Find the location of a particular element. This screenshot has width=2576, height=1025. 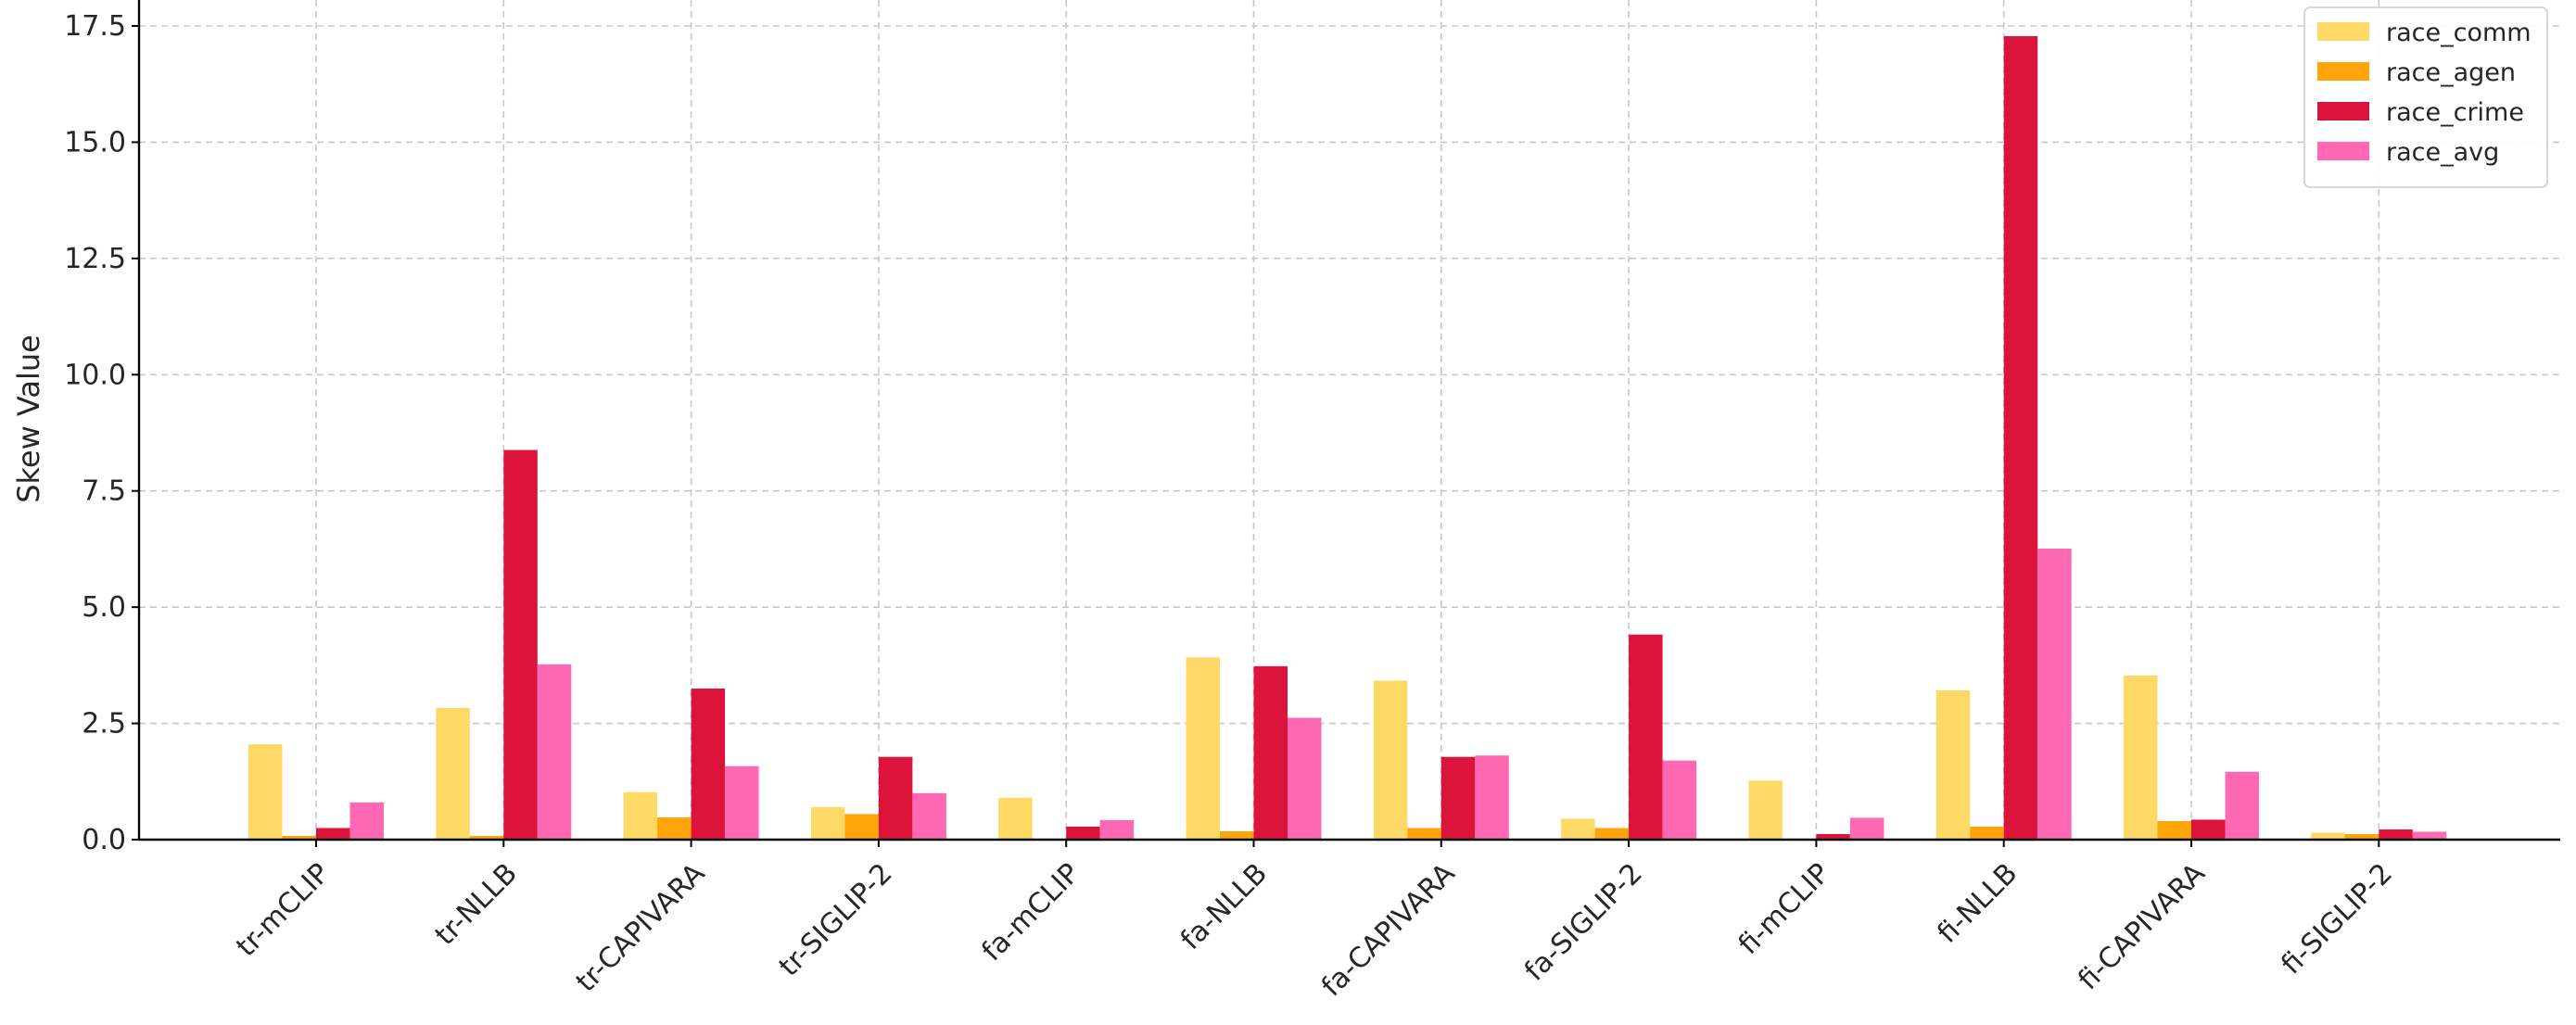

bar-race-comm-tr-capivara is located at coordinates (640, 815).